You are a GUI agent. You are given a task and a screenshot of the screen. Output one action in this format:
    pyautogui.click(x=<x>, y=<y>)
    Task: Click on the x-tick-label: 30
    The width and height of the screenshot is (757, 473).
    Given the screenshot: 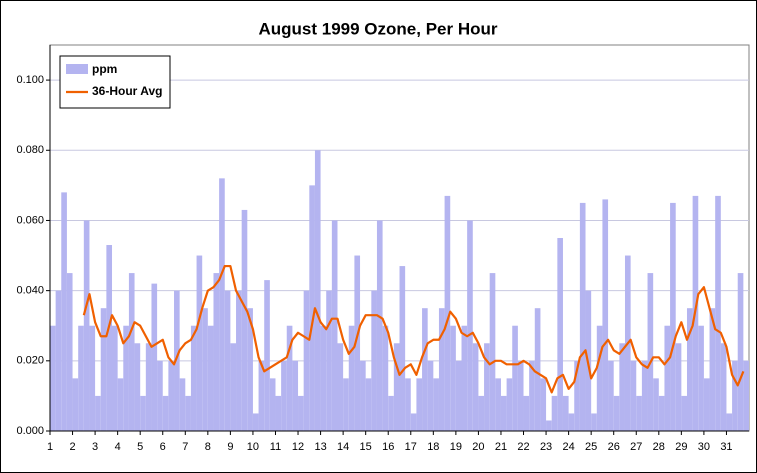 What is the action you would take?
    pyautogui.click(x=704, y=447)
    